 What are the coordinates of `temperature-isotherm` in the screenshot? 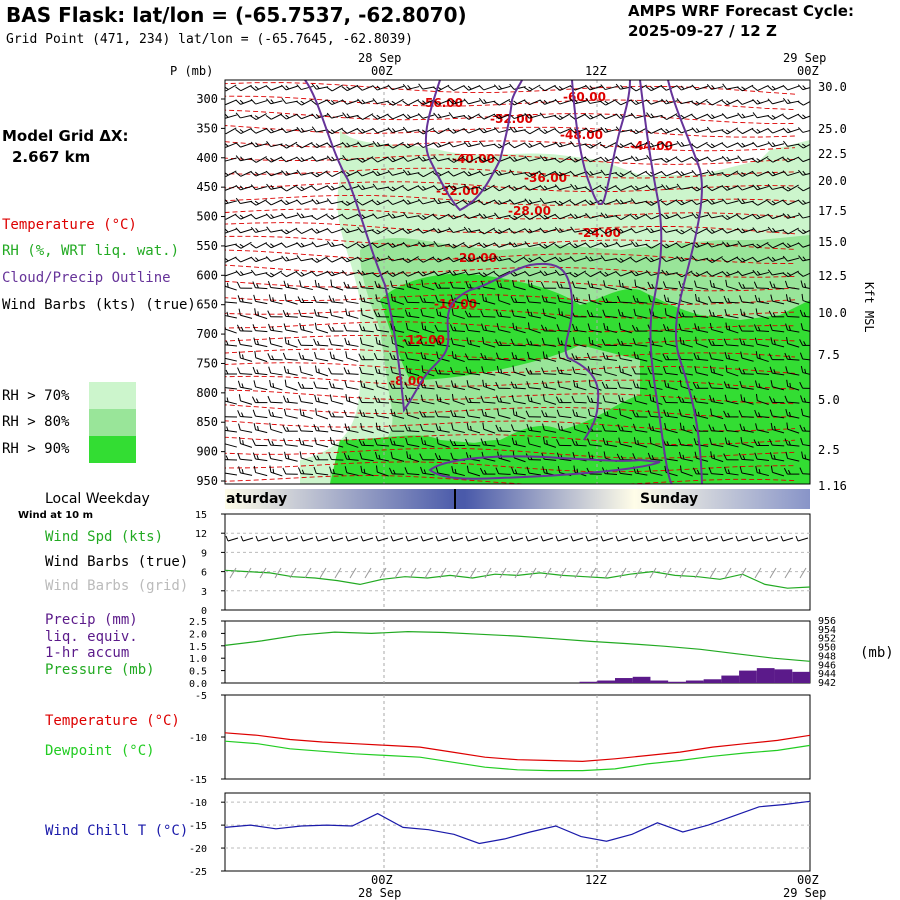 It's located at (510, 103).